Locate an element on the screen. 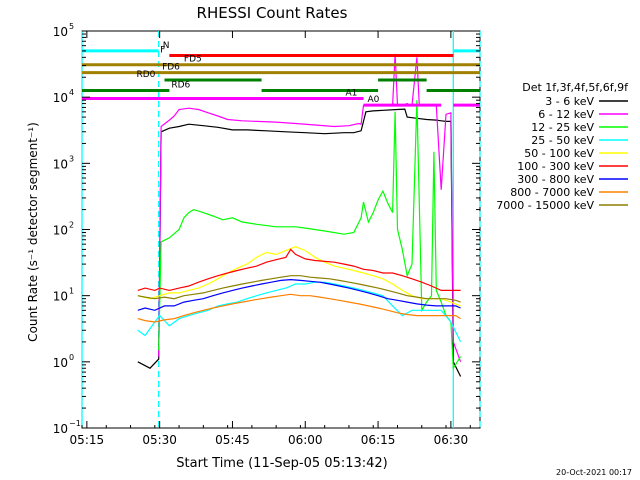 Image resolution: width=640 pixels, height=480 pixels. legend-title: Det 1f,3f,4f,5f,6f,9f is located at coordinates (575, 87).